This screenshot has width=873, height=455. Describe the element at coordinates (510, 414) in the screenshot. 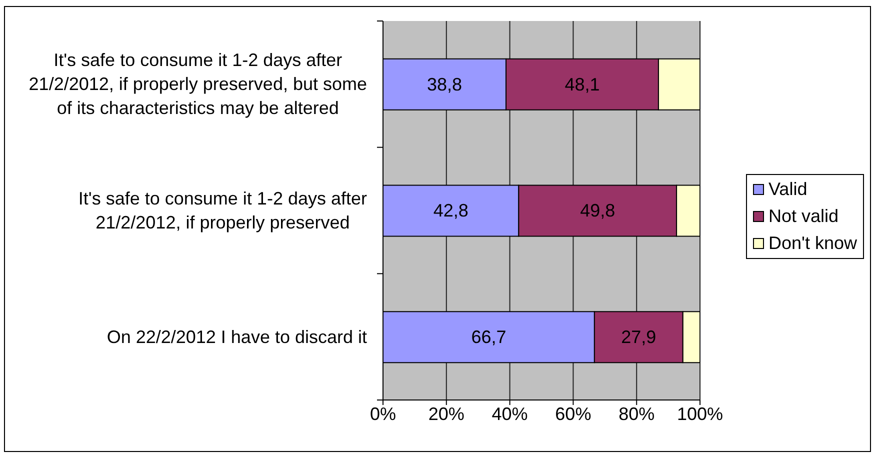

I see `x-tick-label: 40%` at that location.